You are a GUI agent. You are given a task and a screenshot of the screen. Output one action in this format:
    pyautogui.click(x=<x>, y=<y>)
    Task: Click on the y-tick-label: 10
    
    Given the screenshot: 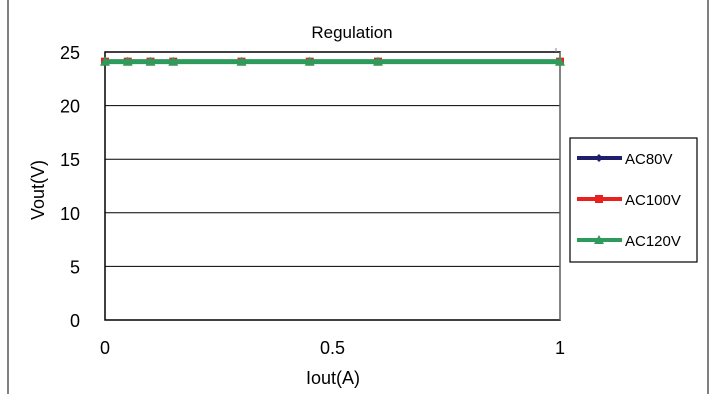 What is the action you would take?
    pyautogui.click(x=70, y=214)
    